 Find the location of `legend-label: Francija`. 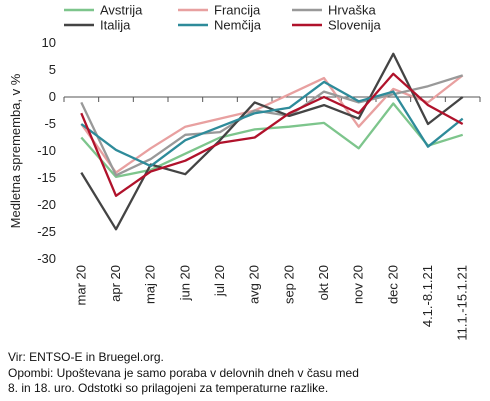

legend-label: Francija is located at coordinates (237, 10).